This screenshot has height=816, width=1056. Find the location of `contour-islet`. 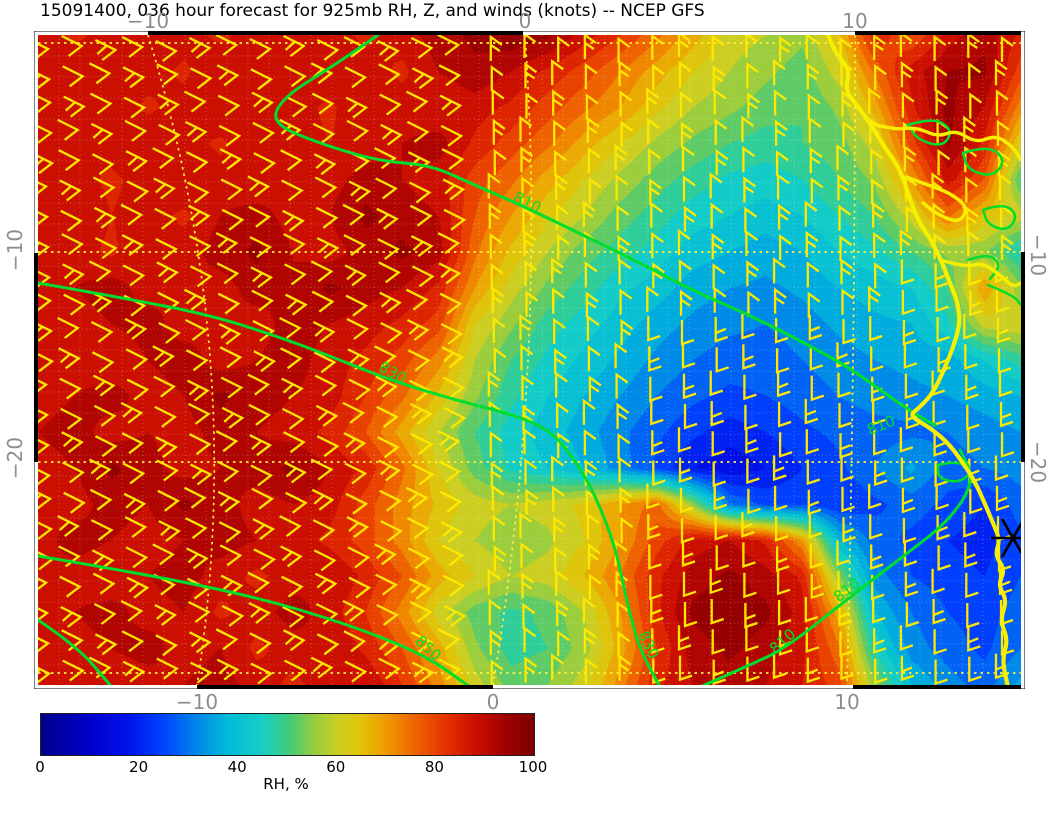

contour-islet is located at coordinates (928, 132).